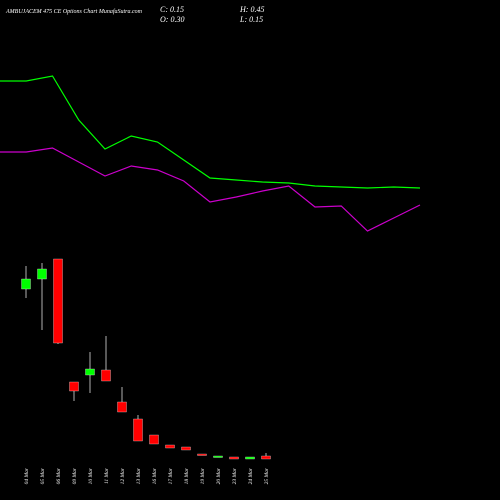  I want to click on stat-label: L: 0.15, so click(251, 19).